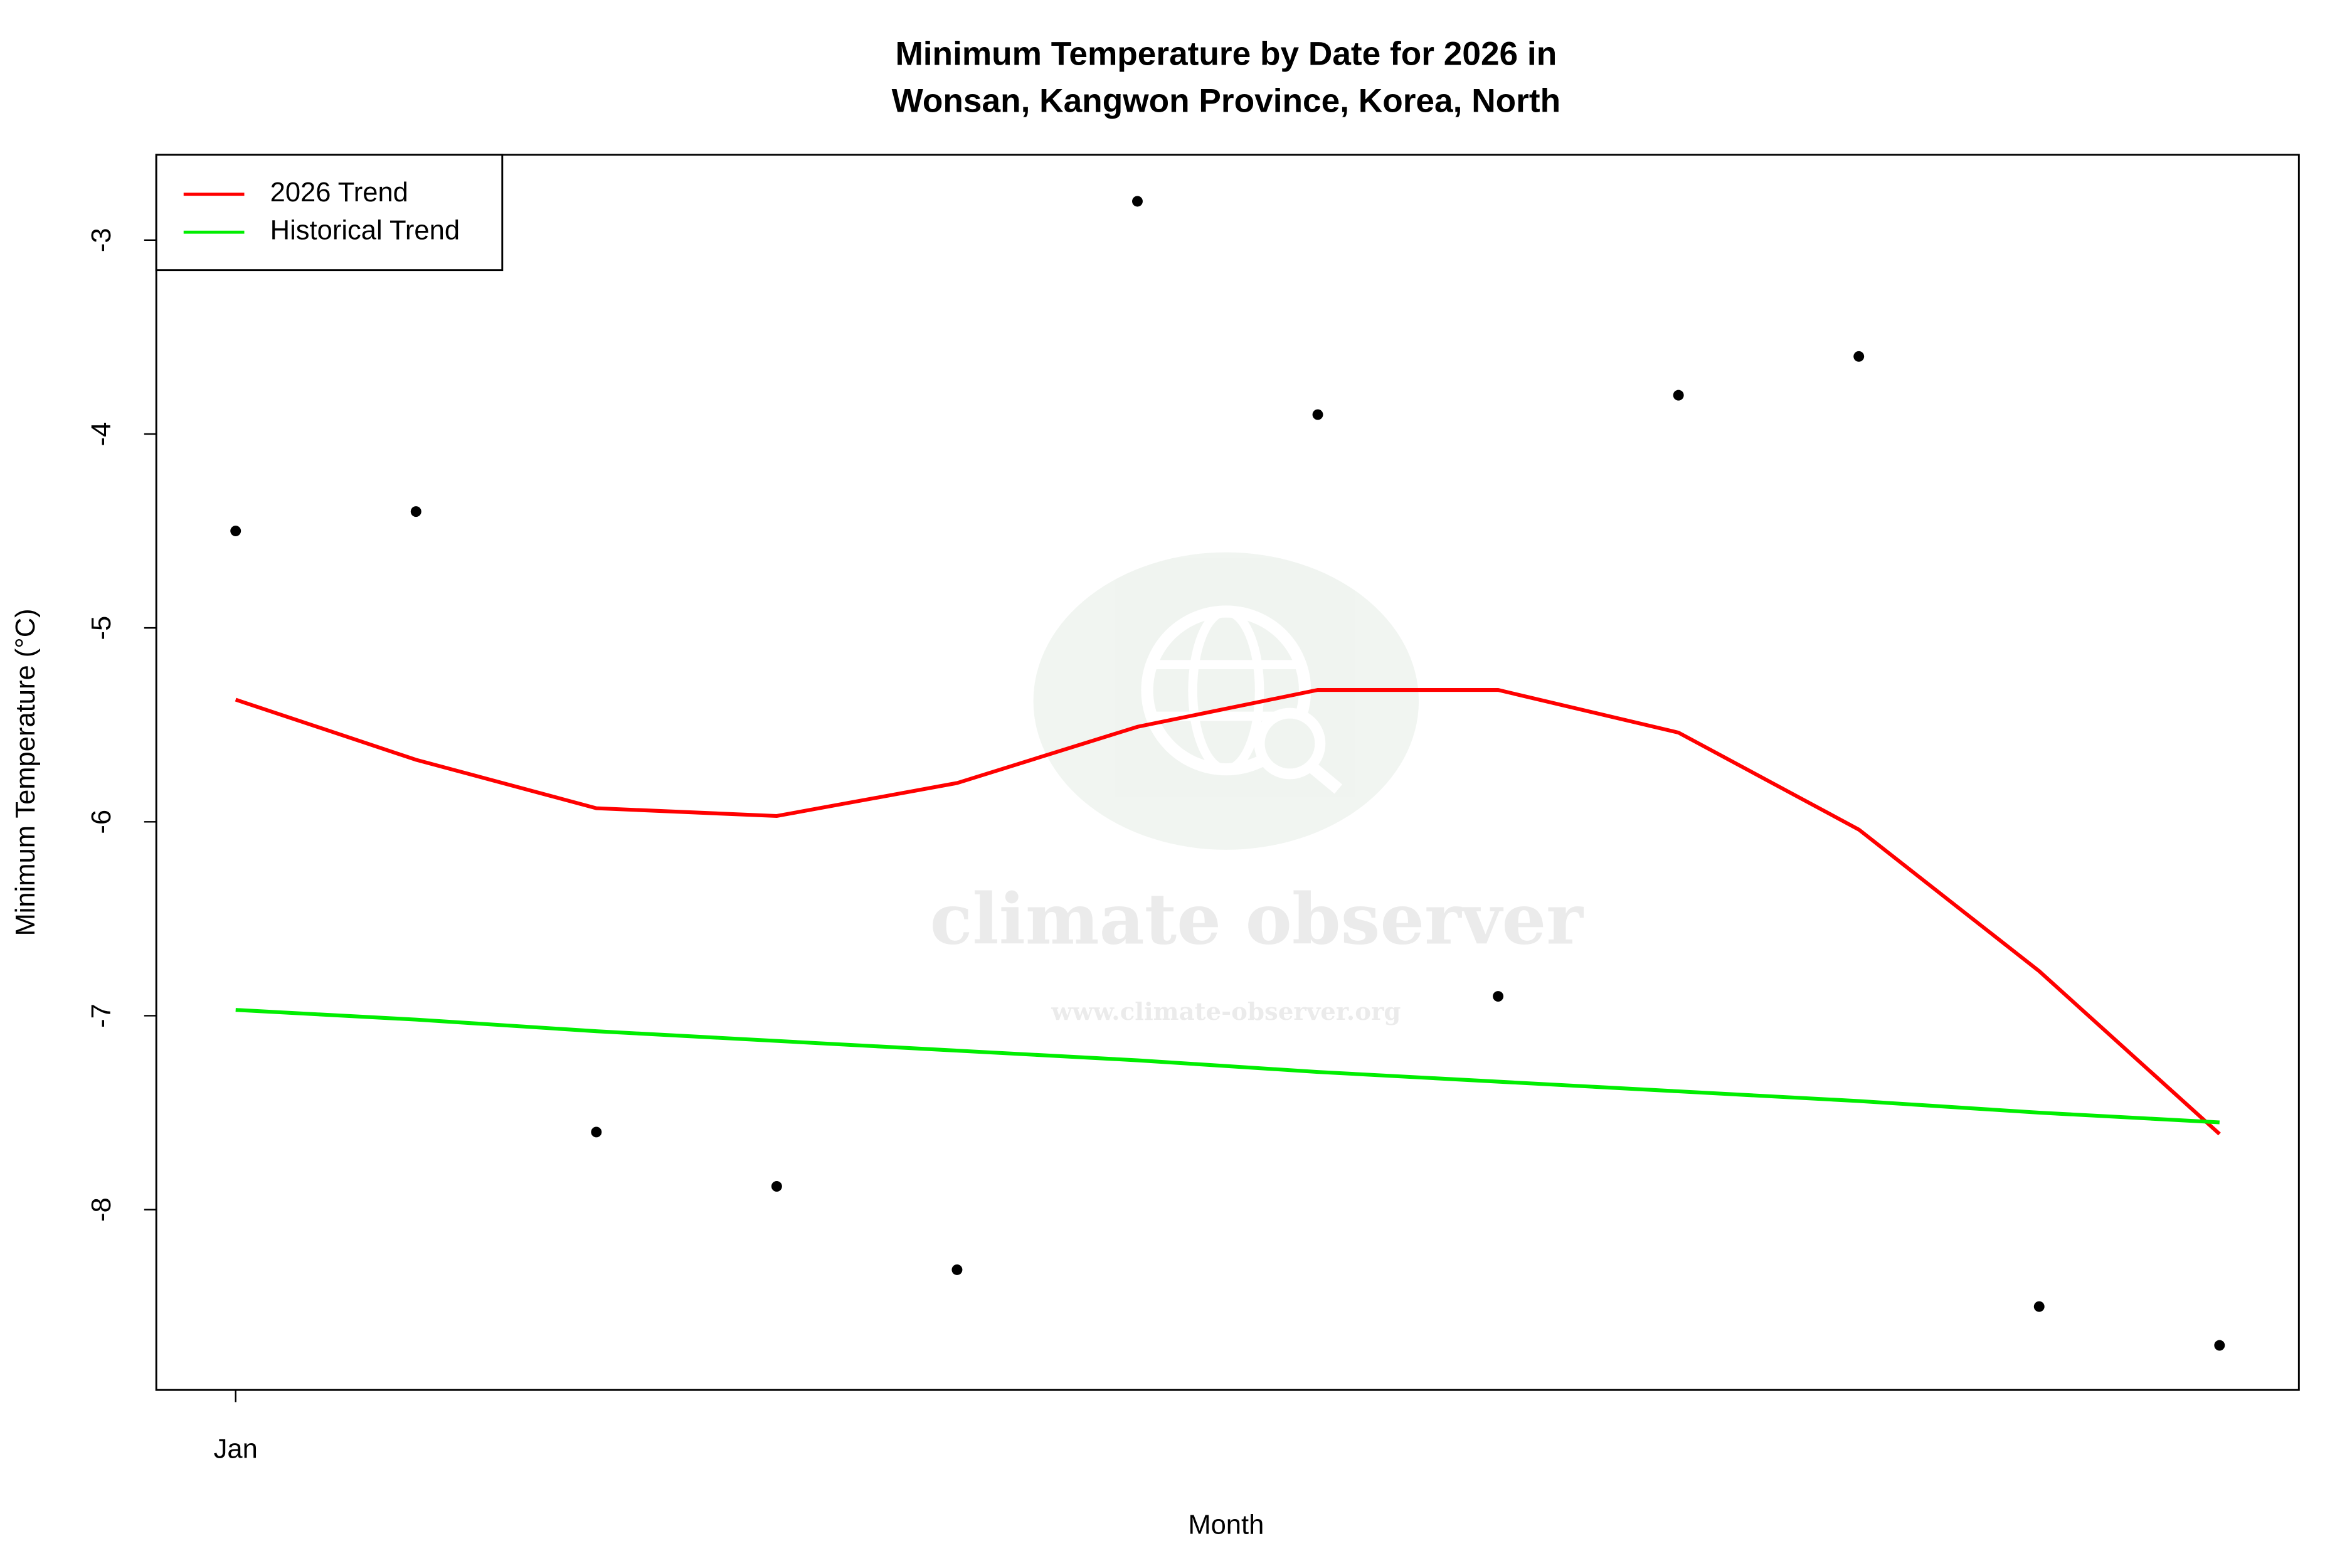 This screenshot has height=1568, width=2352. Describe the element at coordinates (236, 1449) in the screenshot. I see `x-tick-label: Jan` at that location.